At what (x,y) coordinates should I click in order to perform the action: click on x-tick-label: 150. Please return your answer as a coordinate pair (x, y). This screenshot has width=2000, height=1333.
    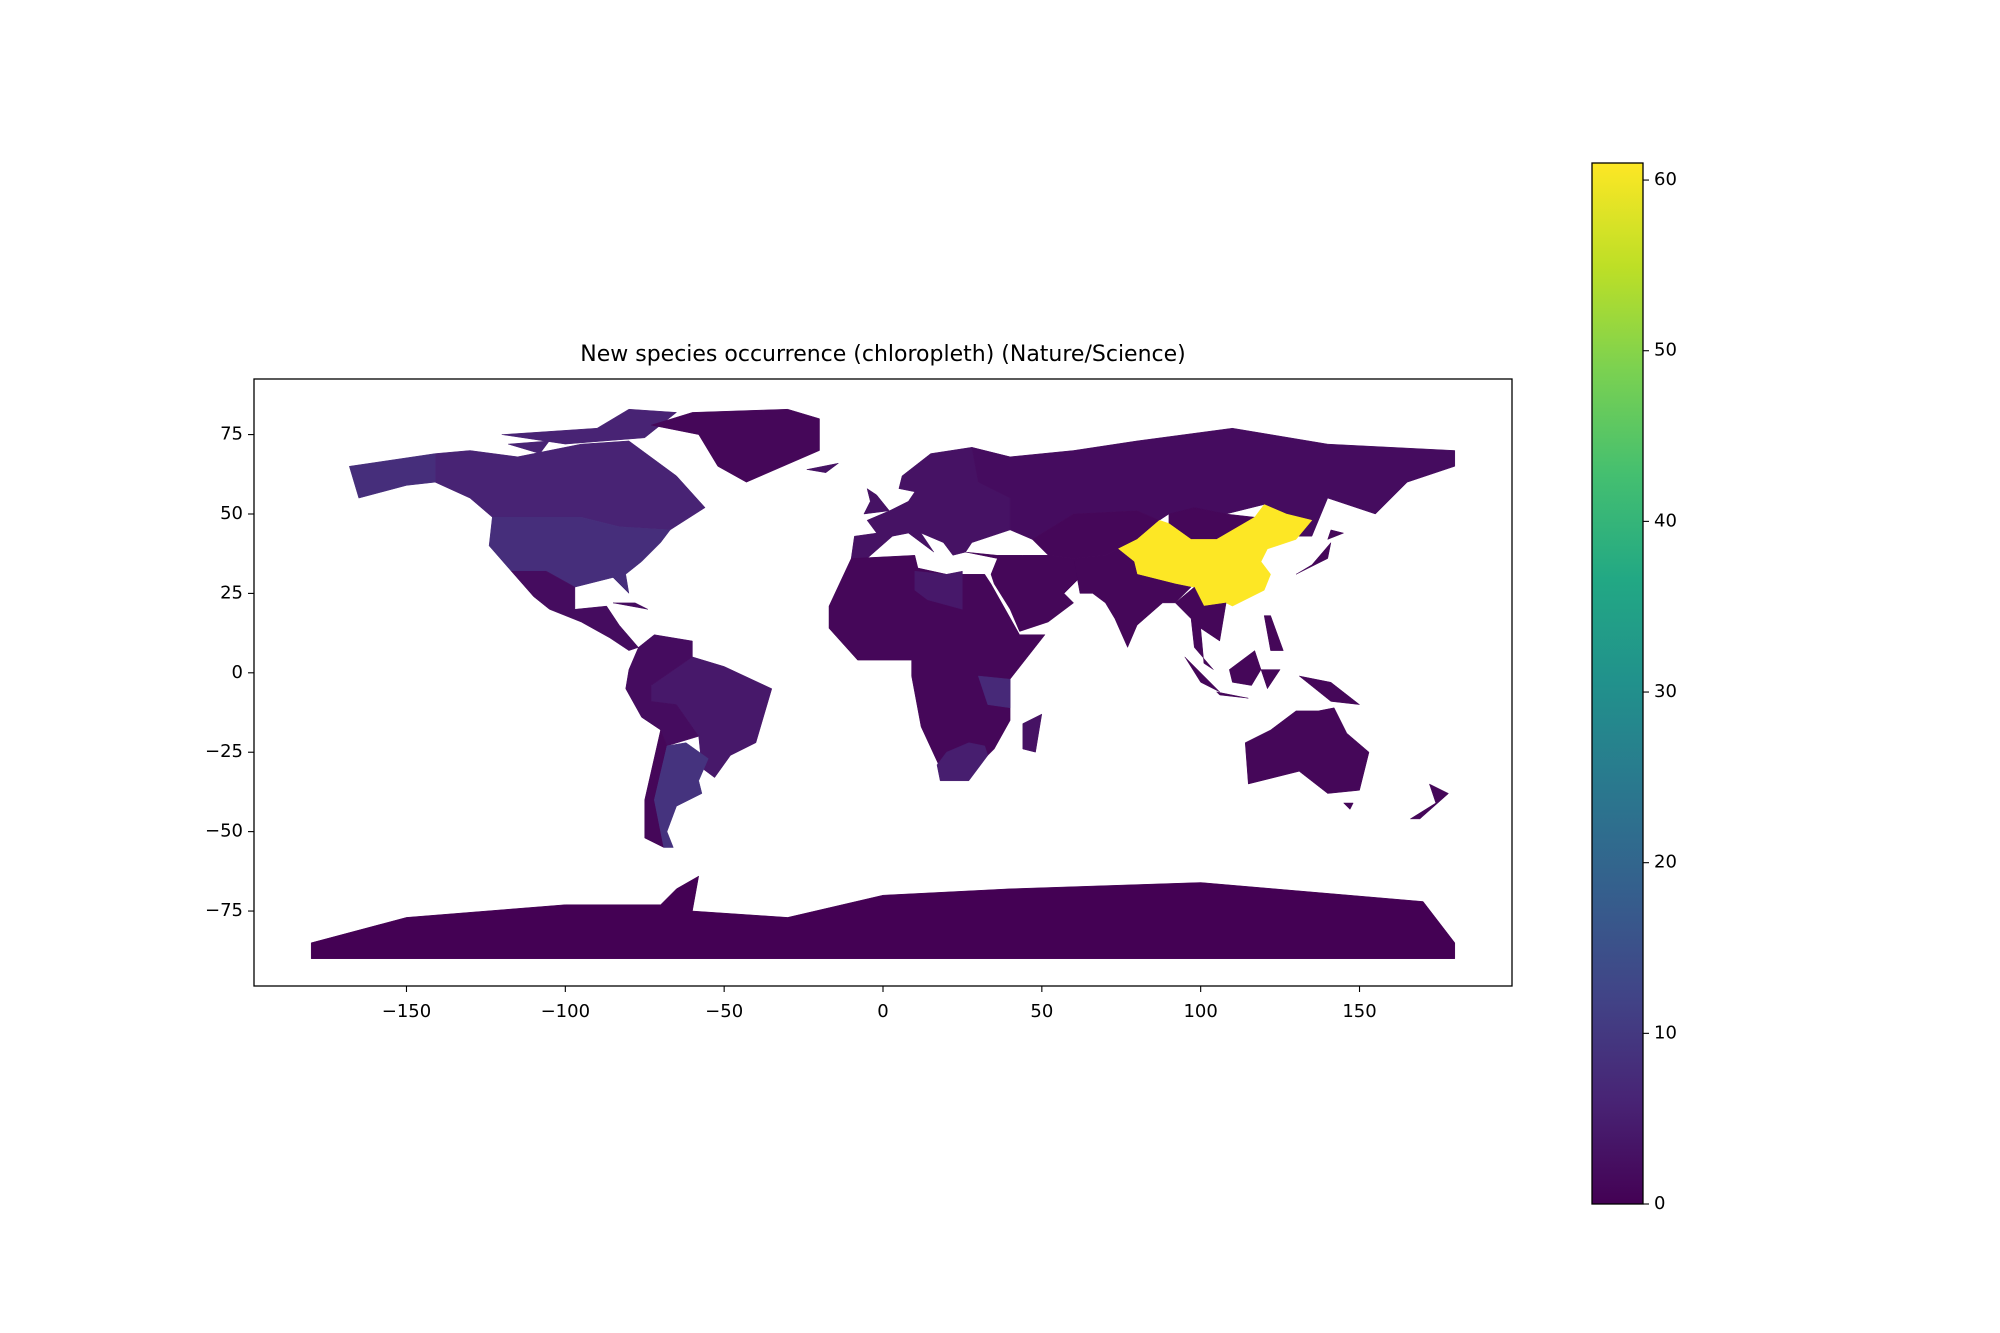
    Looking at the image, I should click on (1359, 1011).